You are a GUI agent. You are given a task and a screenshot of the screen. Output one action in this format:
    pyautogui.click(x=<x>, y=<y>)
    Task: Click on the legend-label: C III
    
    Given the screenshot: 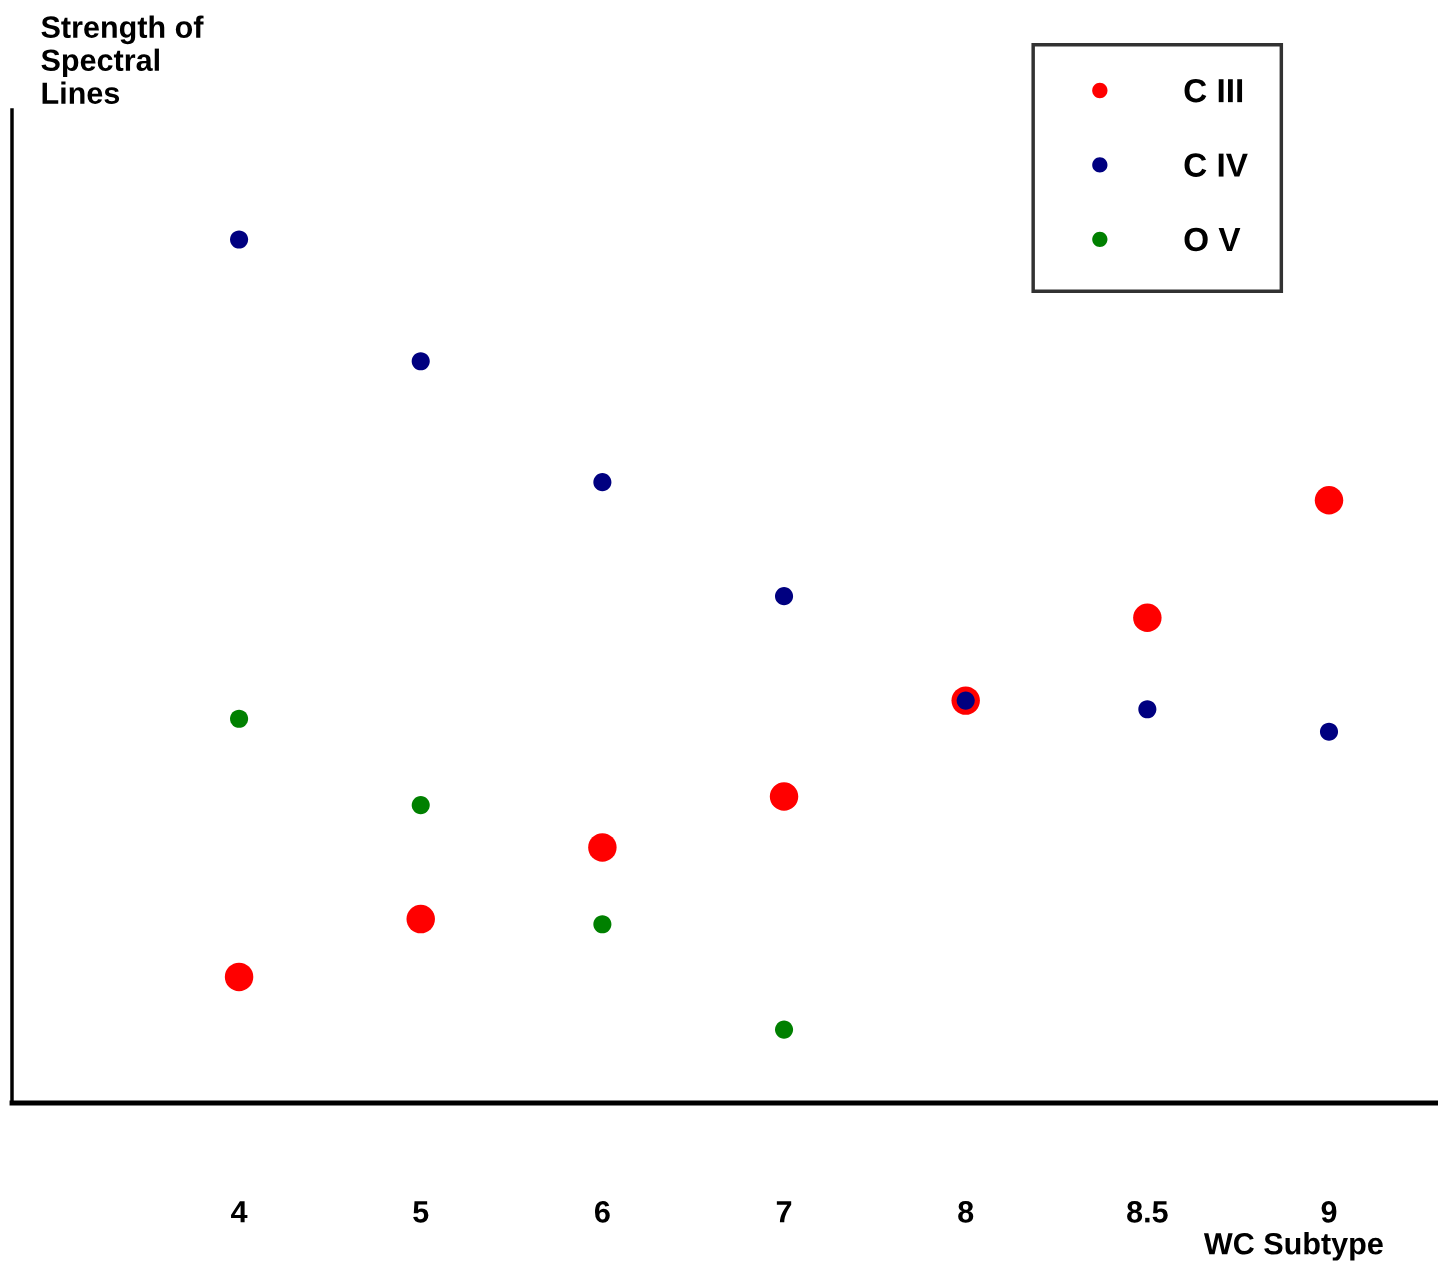 What is the action you would take?
    pyautogui.click(x=1213, y=90)
    